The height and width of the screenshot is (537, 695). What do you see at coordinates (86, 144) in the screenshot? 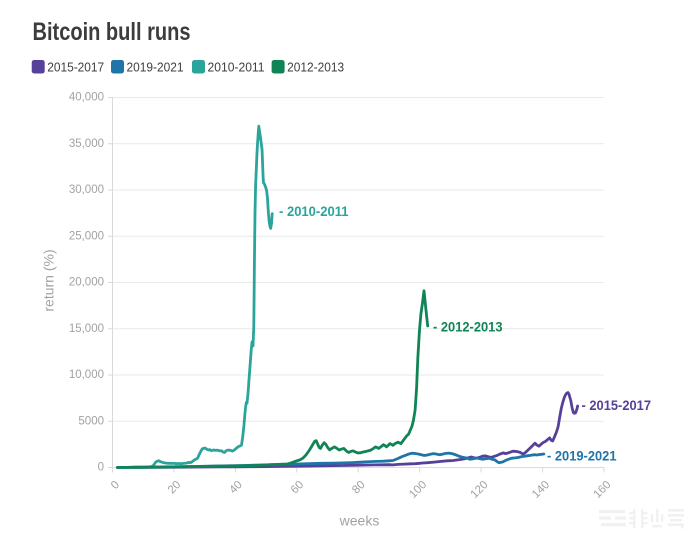
I see `svg-text: 35,000` at bounding box center [86, 144].